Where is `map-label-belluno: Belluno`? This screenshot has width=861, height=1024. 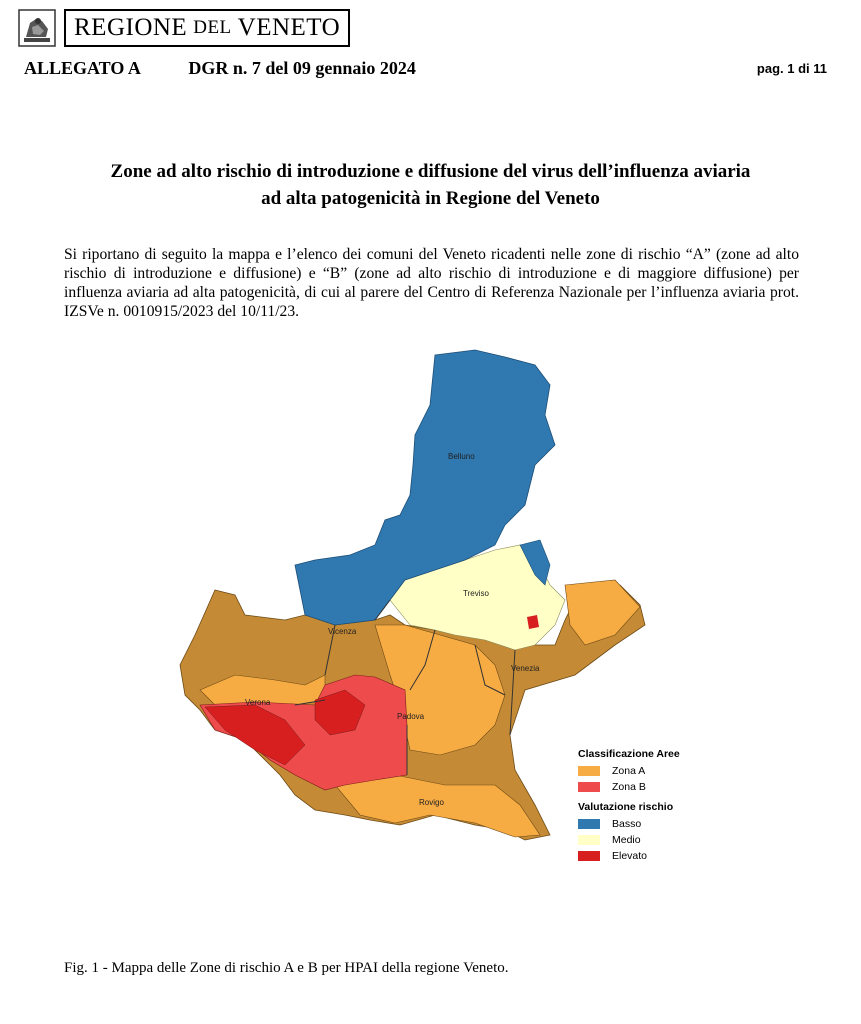 map-label-belluno: Belluno is located at coordinates (461, 456).